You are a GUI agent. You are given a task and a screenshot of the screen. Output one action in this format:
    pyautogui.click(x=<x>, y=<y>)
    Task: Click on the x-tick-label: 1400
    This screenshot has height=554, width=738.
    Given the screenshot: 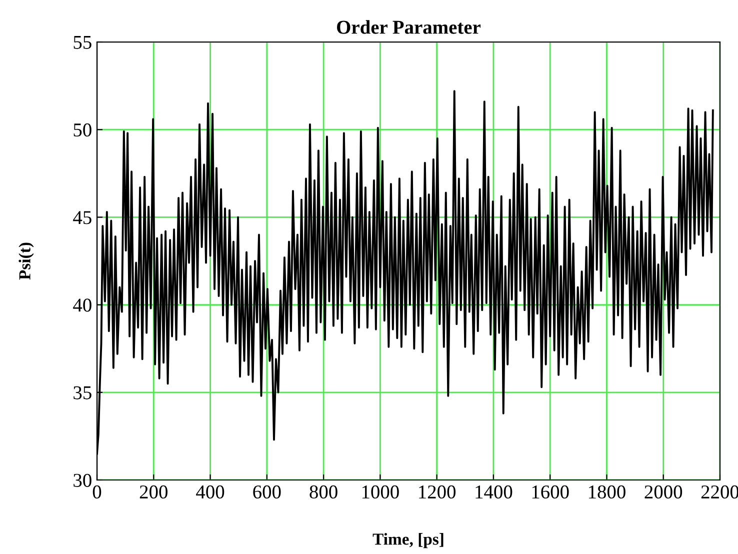 What is the action you would take?
    pyautogui.click(x=494, y=492)
    